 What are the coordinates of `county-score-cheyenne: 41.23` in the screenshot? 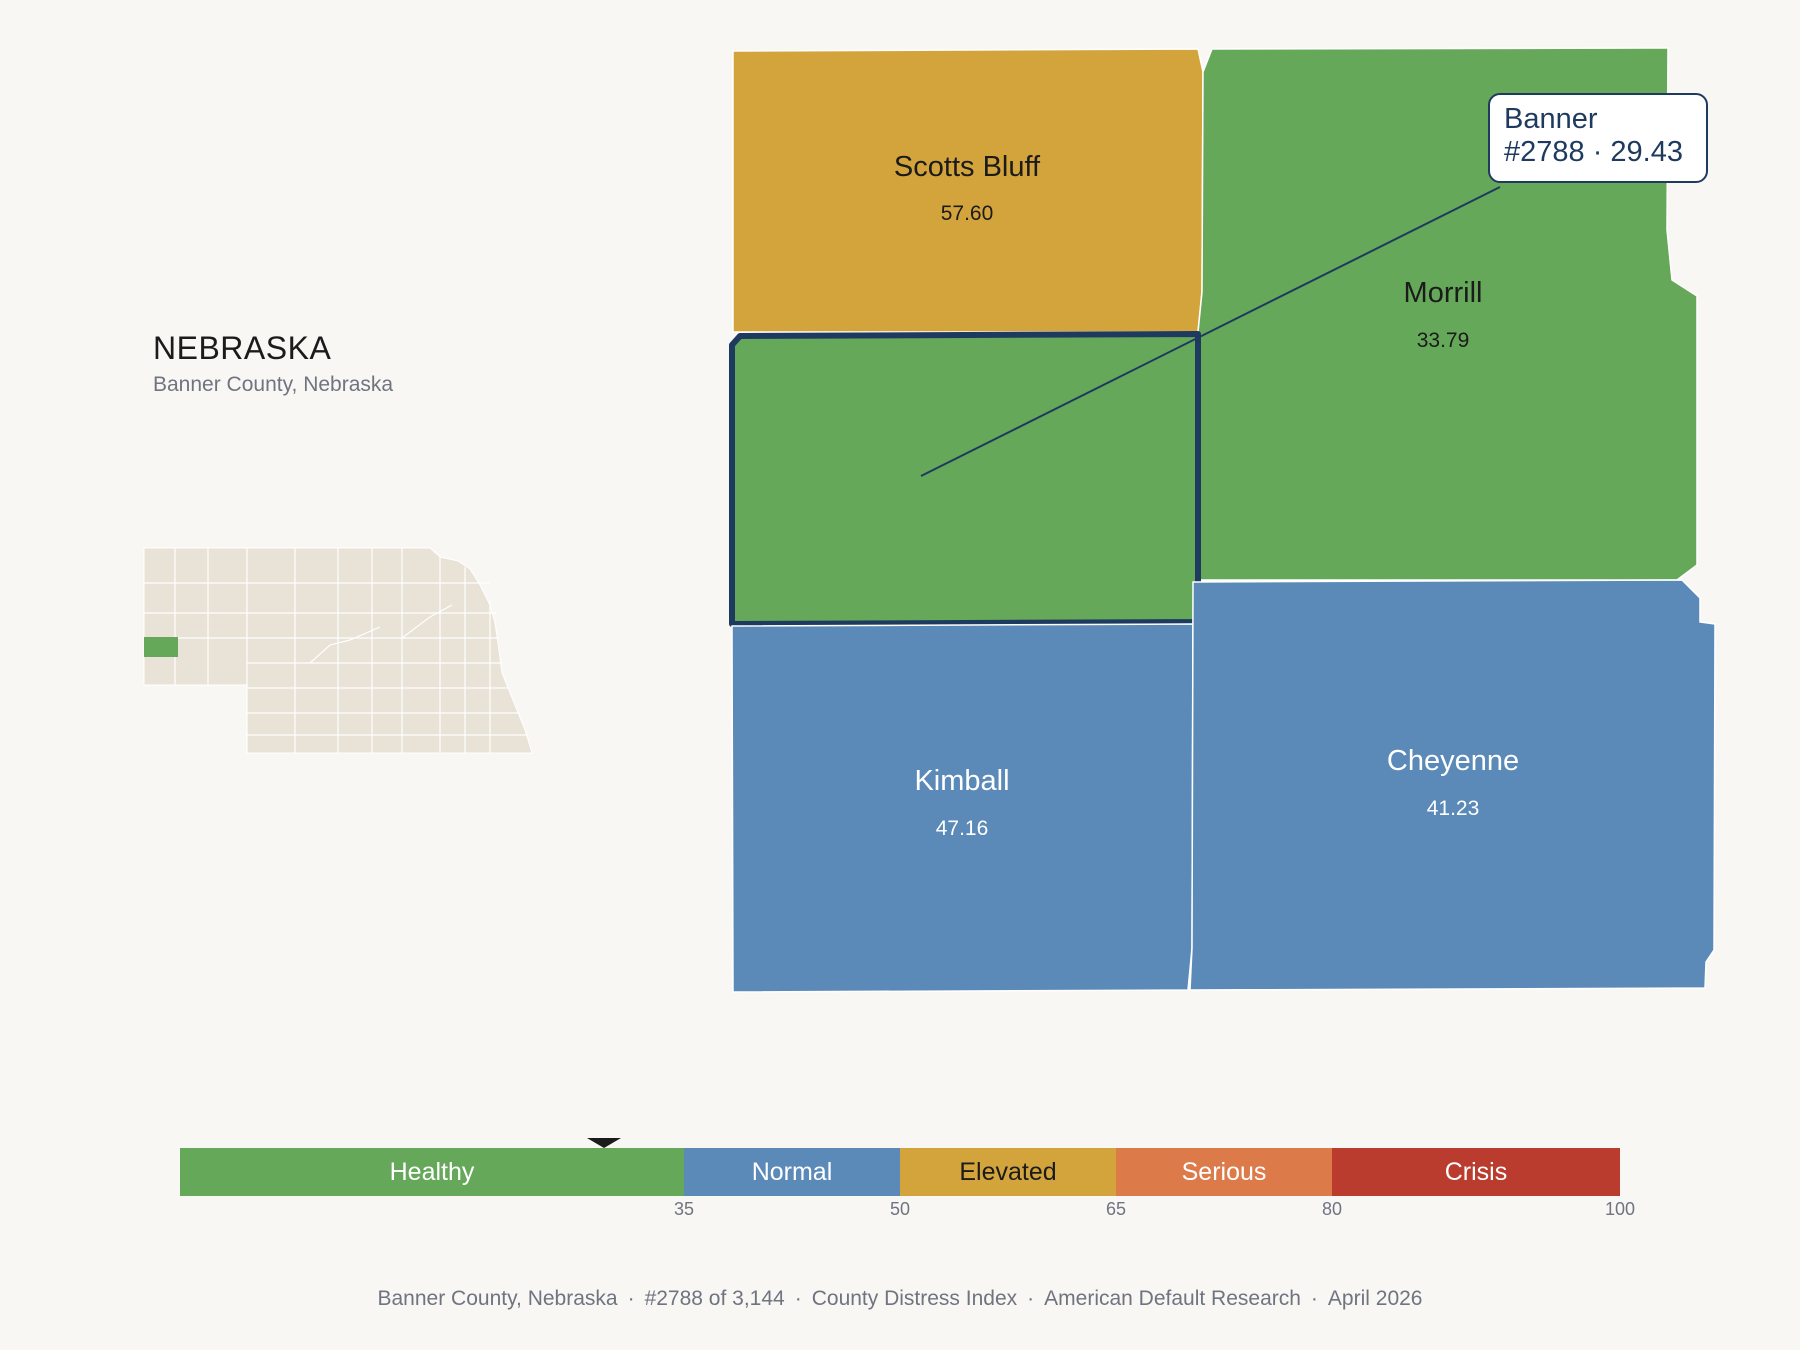 It's located at (1453, 808).